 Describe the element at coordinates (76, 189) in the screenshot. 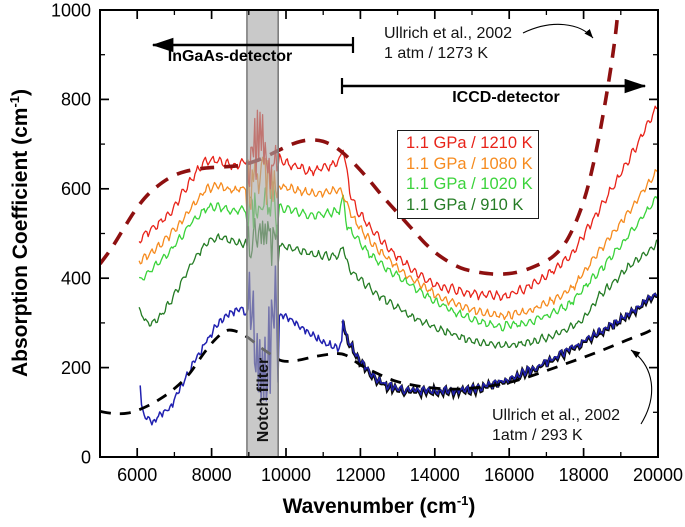

I see `svg-text: 600` at that location.